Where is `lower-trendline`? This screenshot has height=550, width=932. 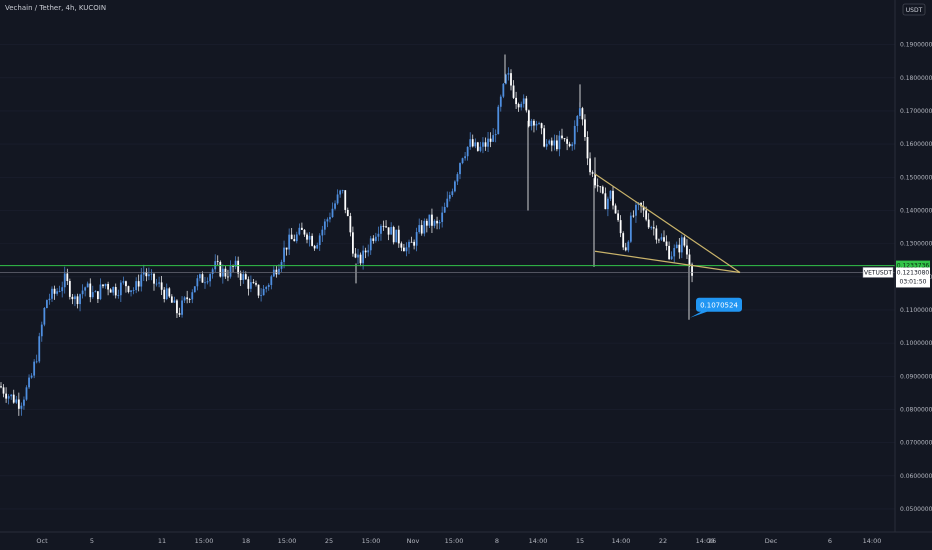 lower-trendline is located at coordinates (667, 262).